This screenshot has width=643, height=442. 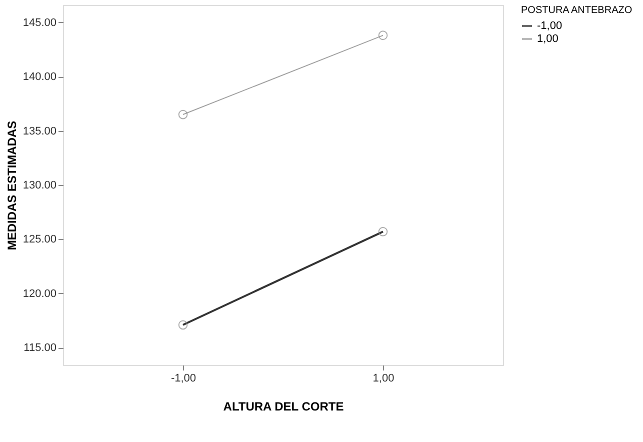 I want to click on y-tick-label: 125.00, so click(x=39, y=240).